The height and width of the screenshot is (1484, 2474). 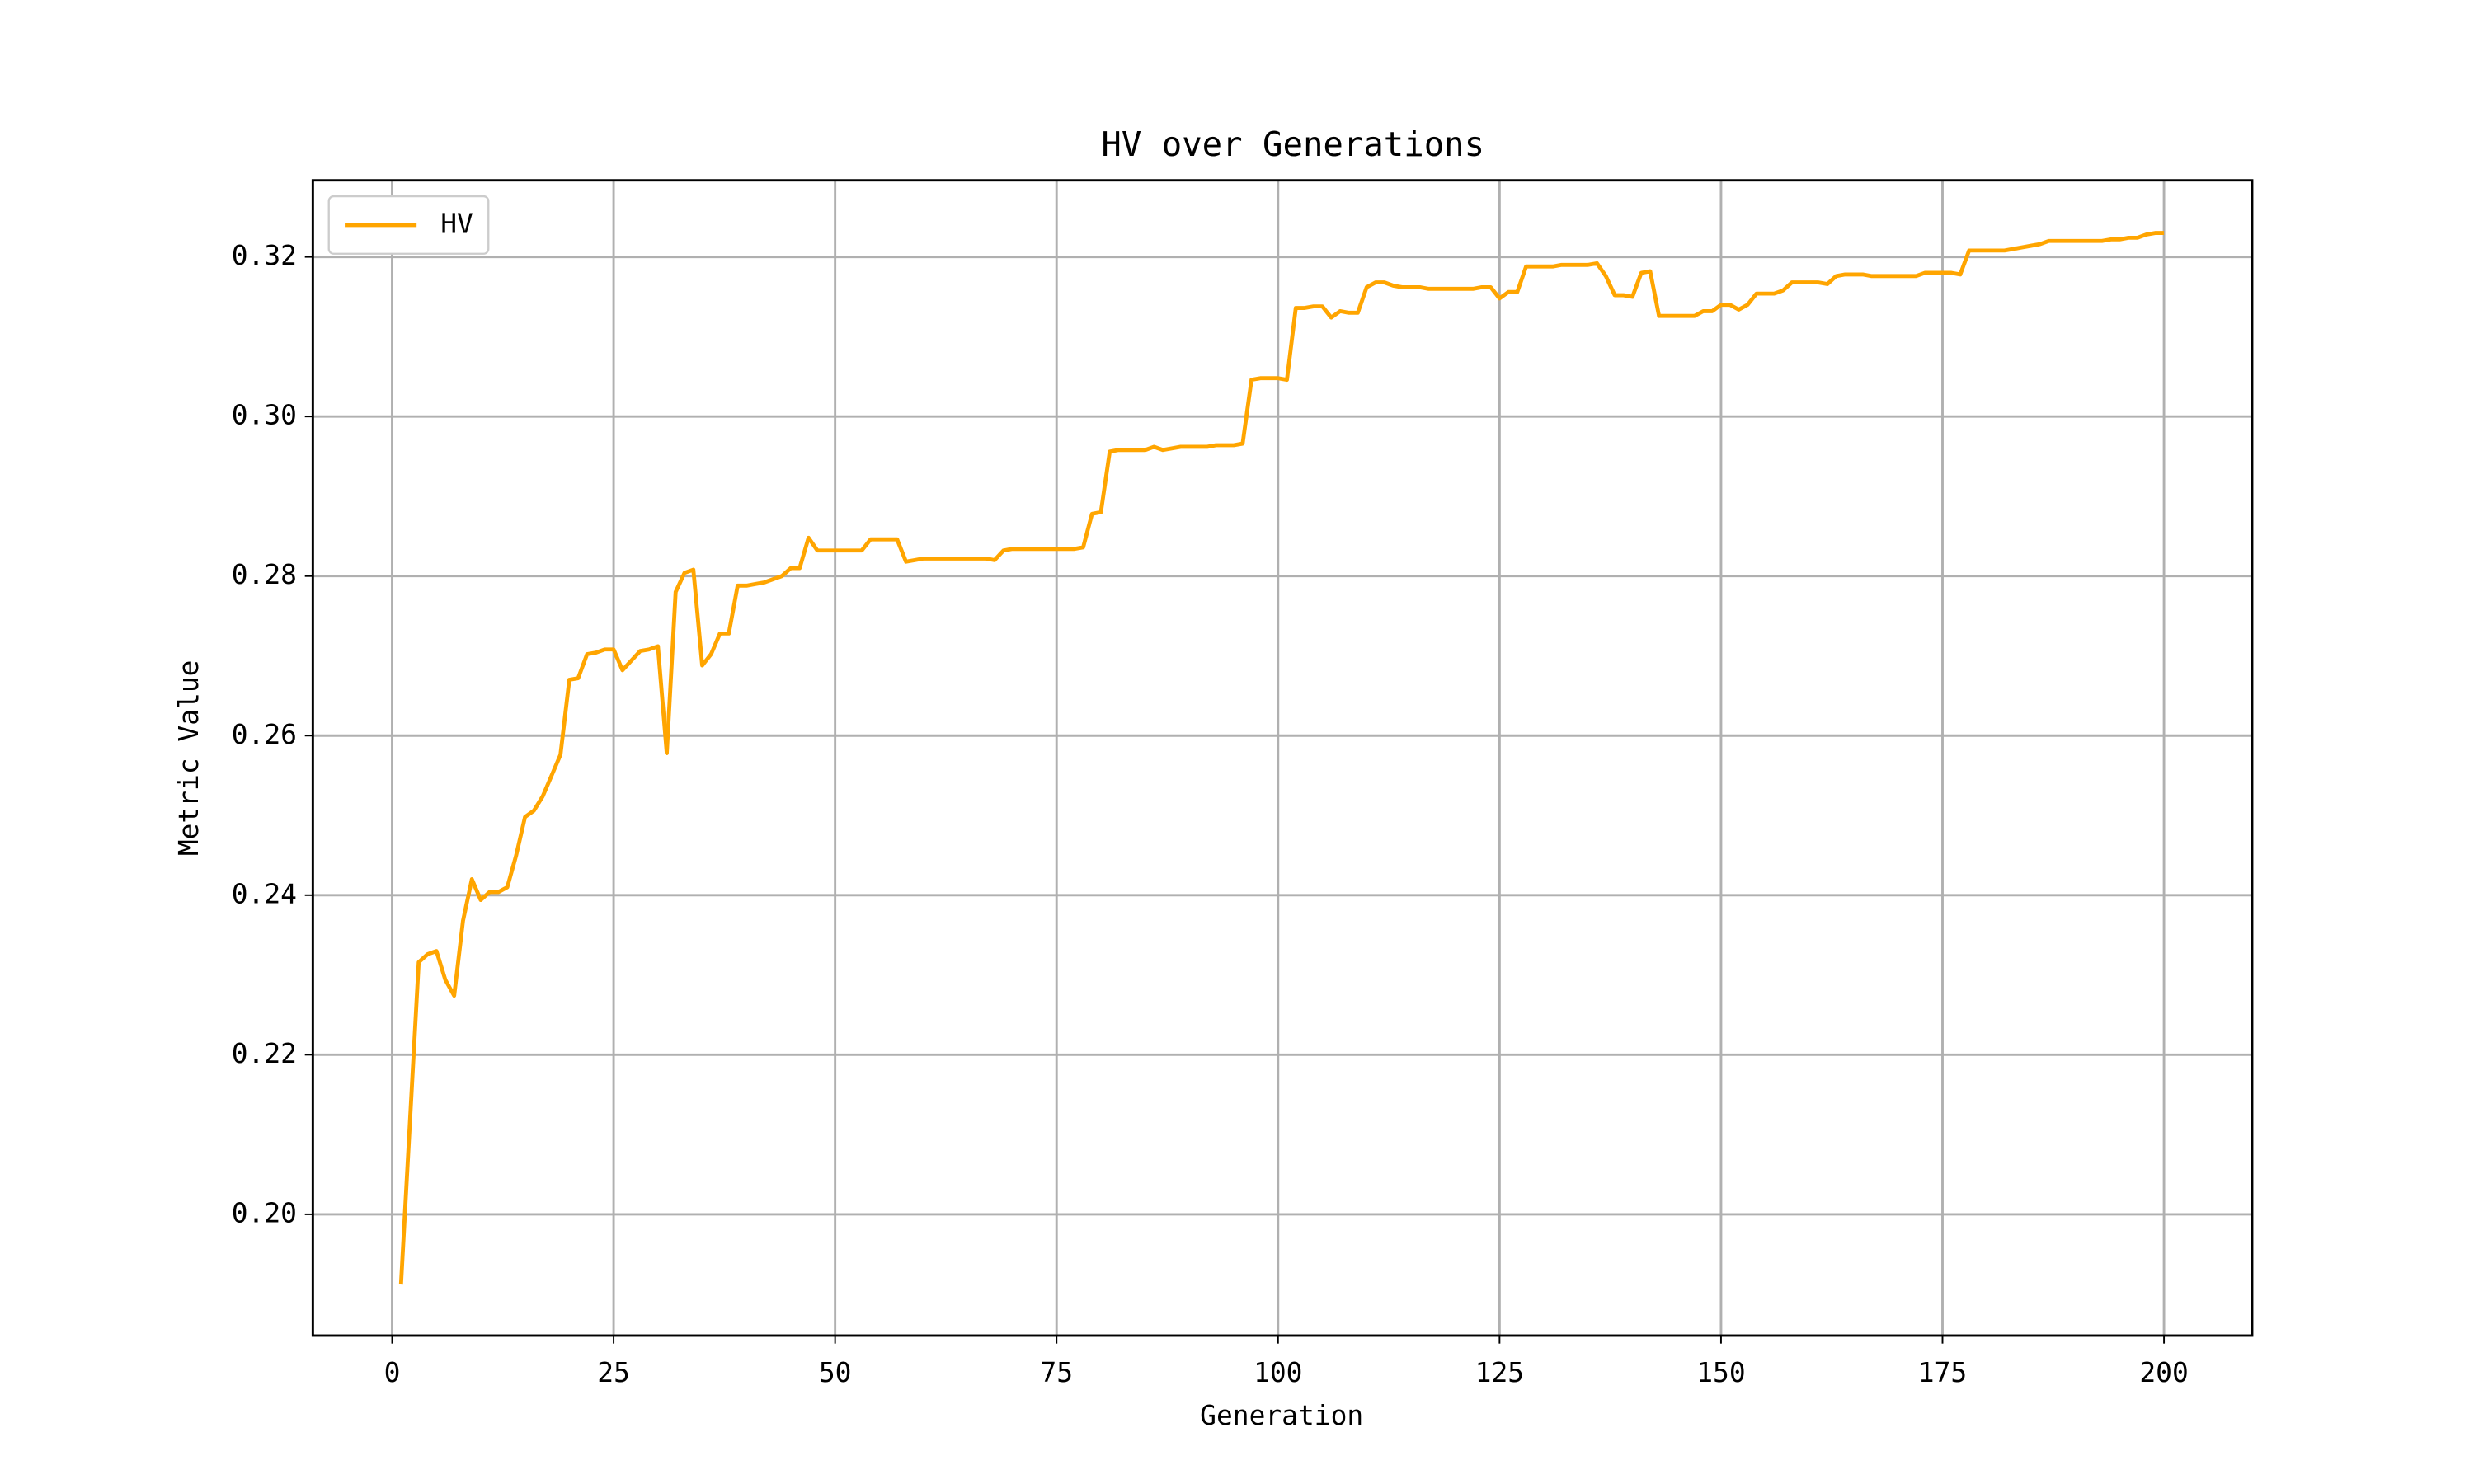 What do you see at coordinates (264, 1053) in the screenshot?
I see `y-tick-label: 0.22` at bounding box center [264, 1053].